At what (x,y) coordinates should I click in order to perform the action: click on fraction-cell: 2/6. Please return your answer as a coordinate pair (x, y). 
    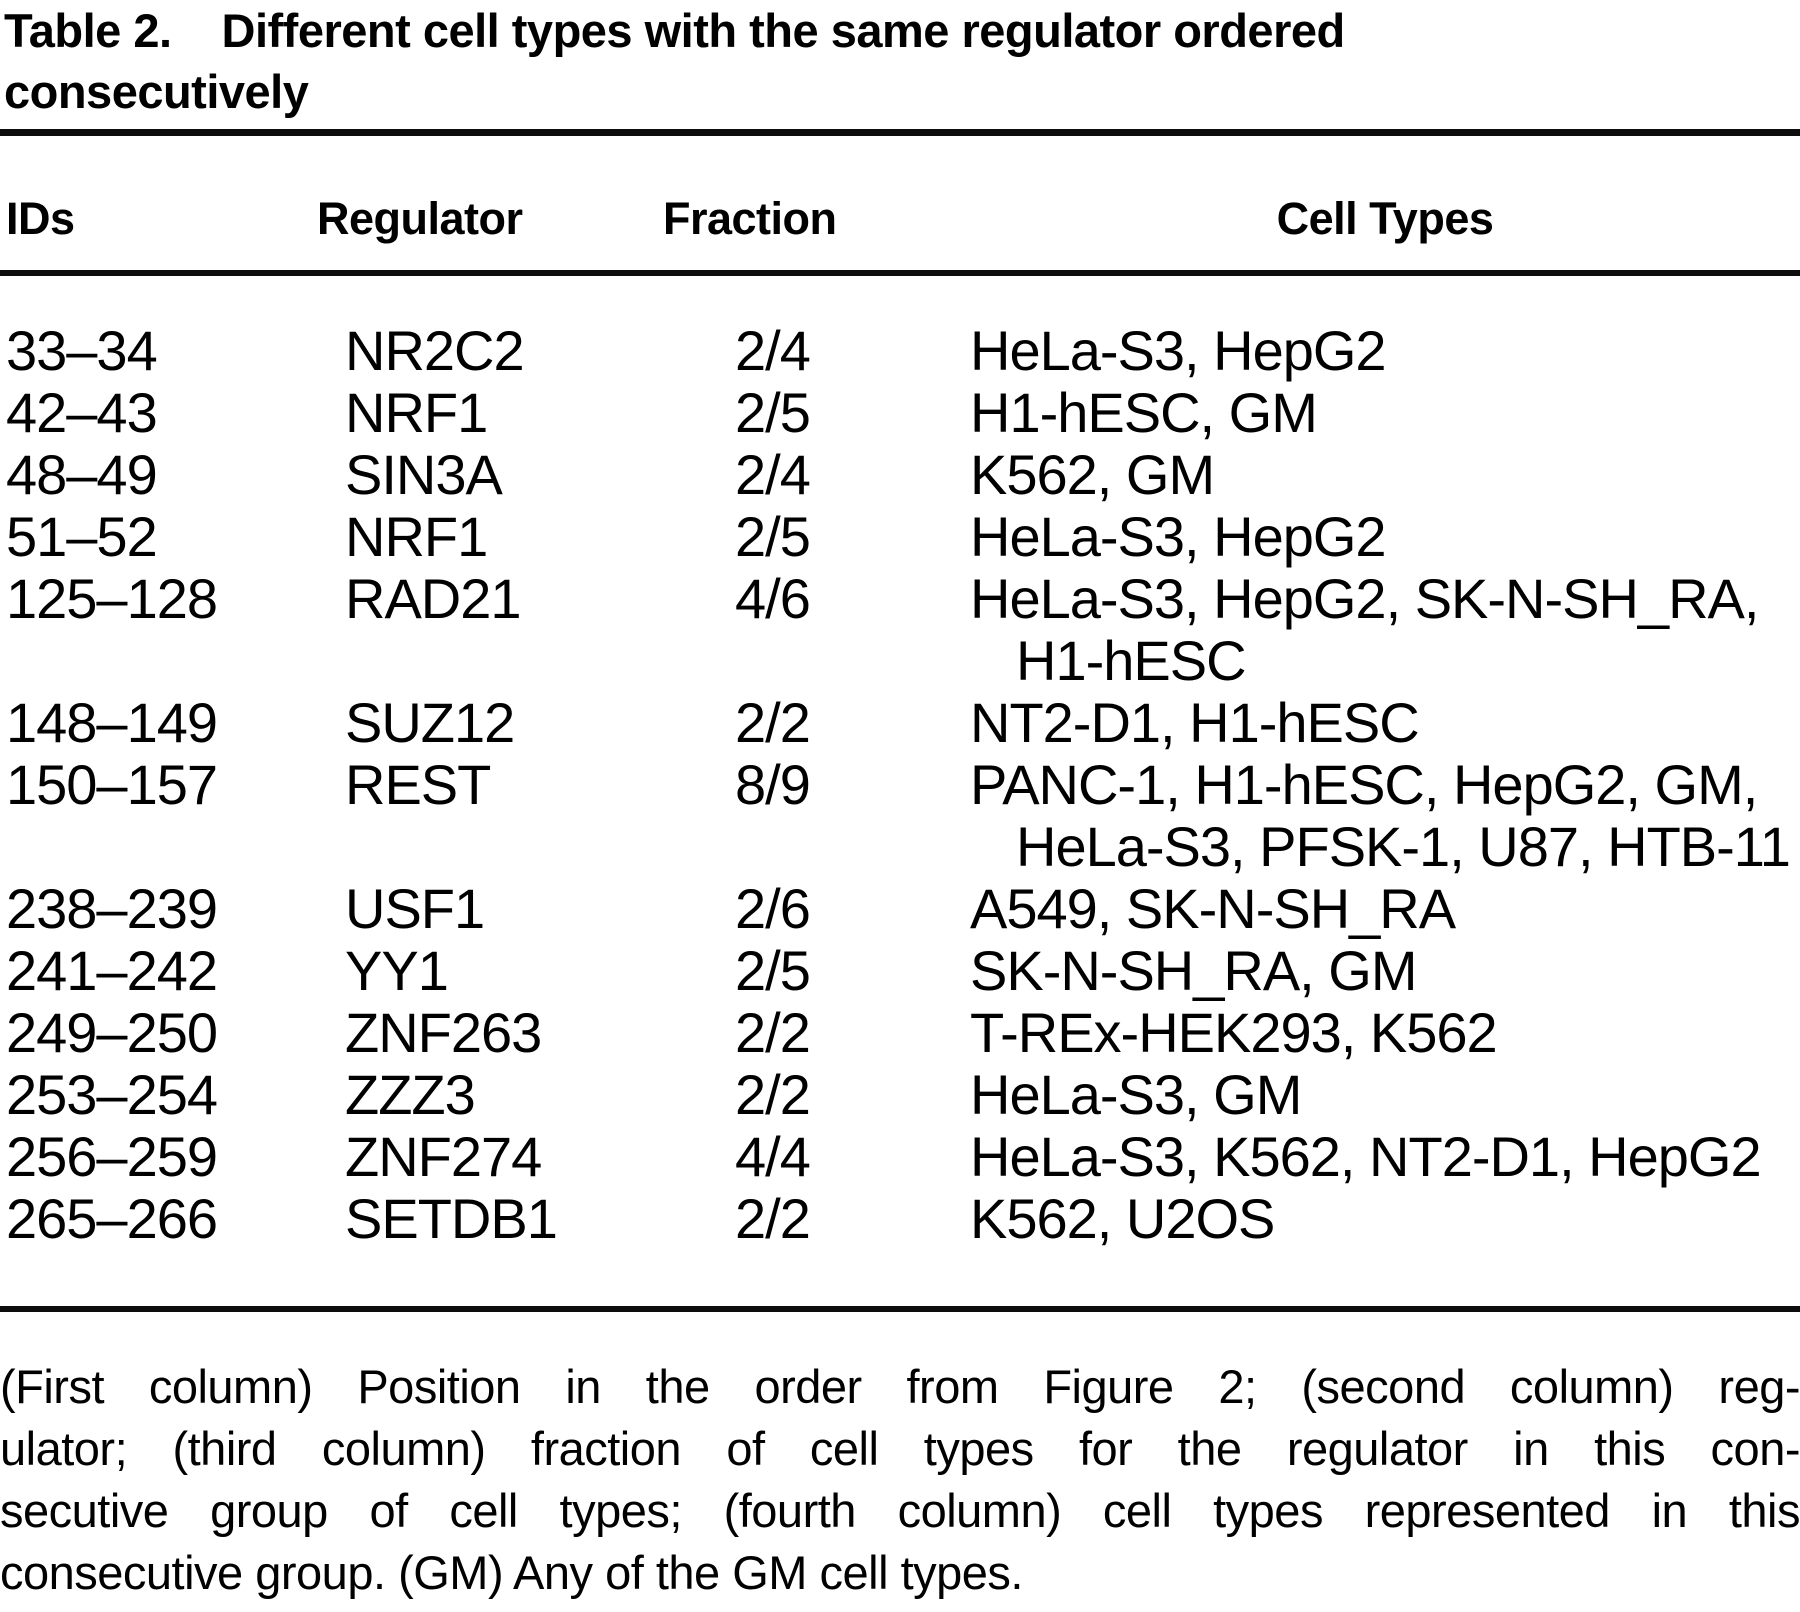
    Looking at the image, I should click on (773, 908).